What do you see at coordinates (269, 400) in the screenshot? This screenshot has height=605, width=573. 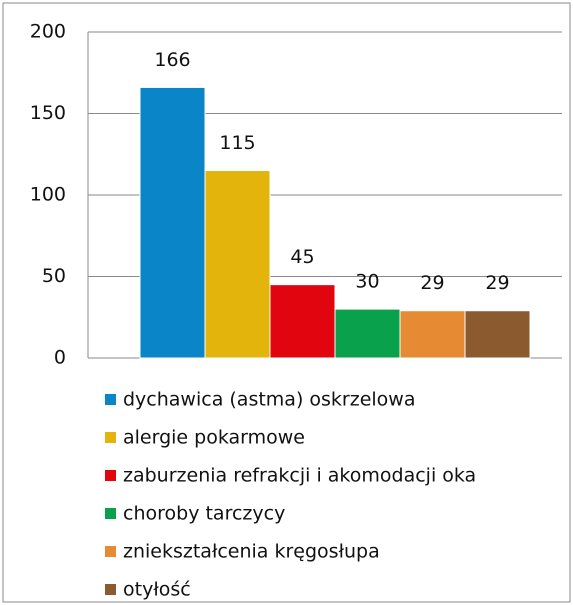 I see `legend-label: dychawica (astma) oskrzelowa` at bounding box center [269, 400].